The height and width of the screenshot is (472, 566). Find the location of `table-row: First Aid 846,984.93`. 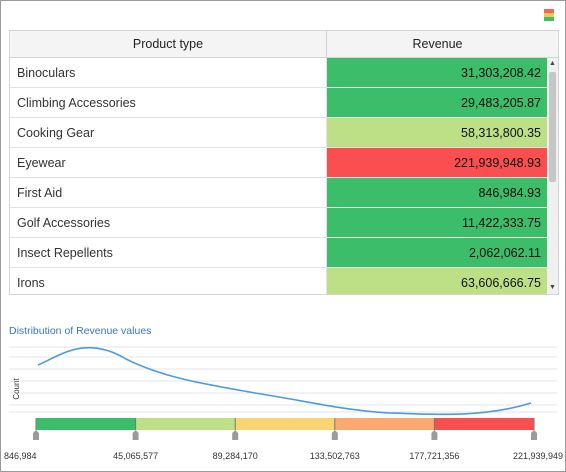

table-row: First Aid 846,984.93 is located at coordinates (284, 193).